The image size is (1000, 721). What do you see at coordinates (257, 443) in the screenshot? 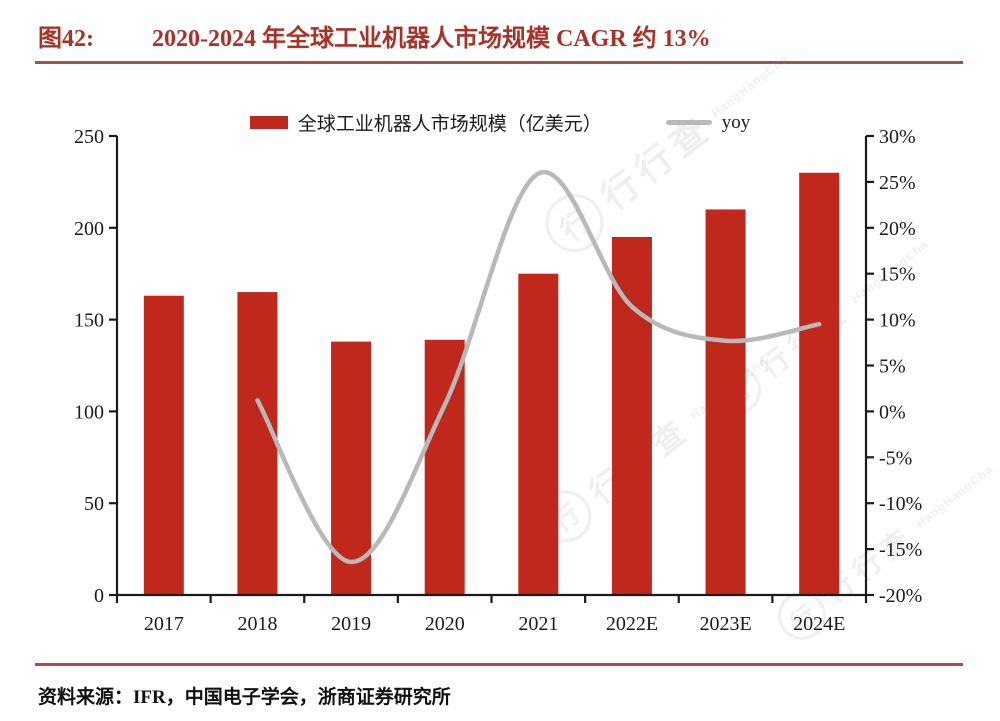
I see `bar-2018` at bounding box center [257, 443].